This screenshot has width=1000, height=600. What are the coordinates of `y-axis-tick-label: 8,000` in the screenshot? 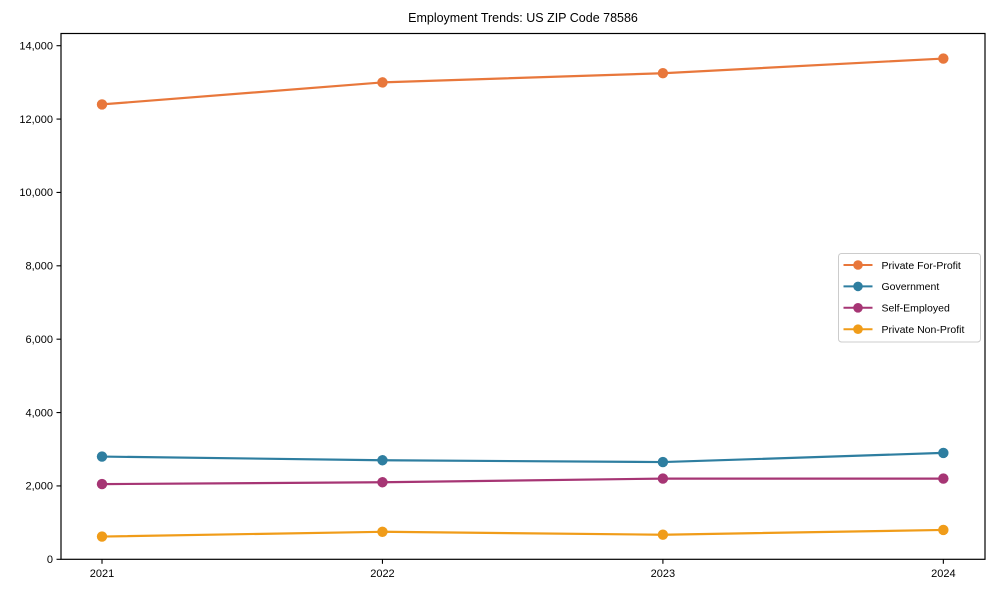 It's located at (39, 267).